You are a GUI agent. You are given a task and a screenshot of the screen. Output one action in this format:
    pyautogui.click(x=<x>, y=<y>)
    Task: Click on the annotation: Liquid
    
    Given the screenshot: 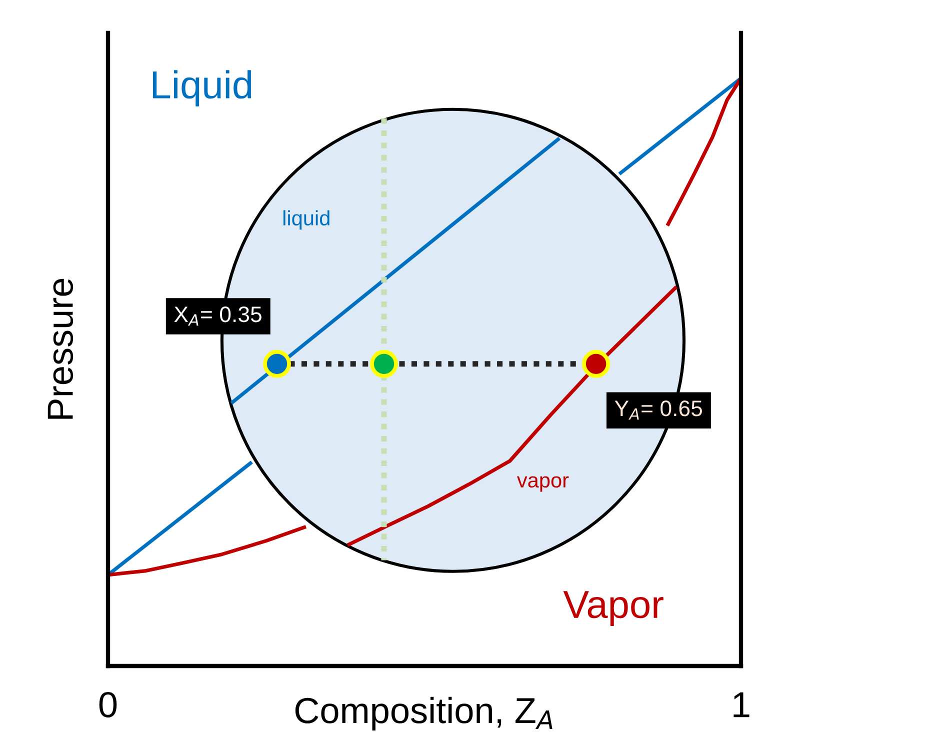 What is the action you would take?
    pyautogui.click(x=202, y=88)
    